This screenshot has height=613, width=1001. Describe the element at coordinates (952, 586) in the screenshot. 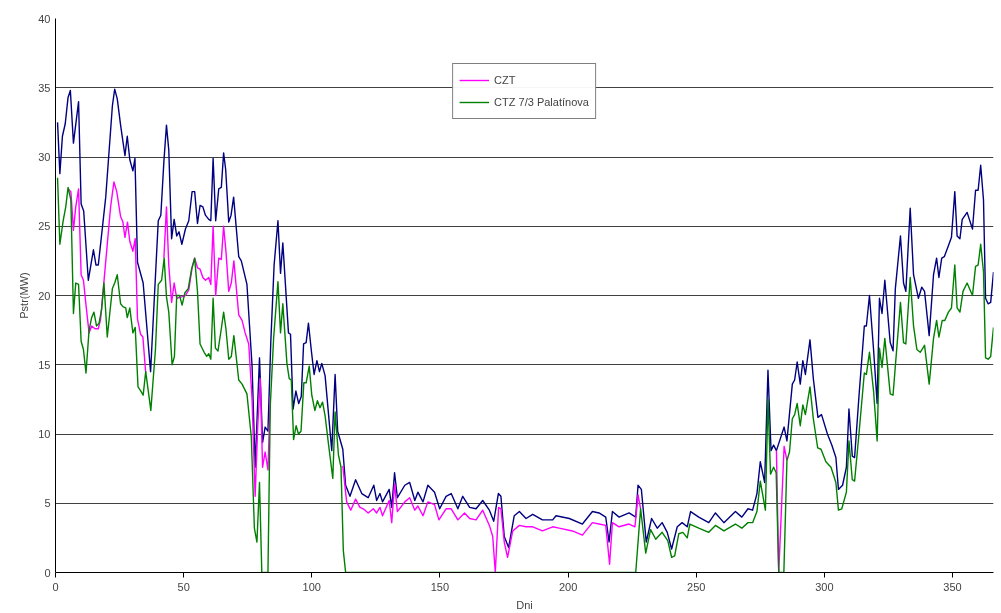

I see `x-tick-label: 350` at that location.